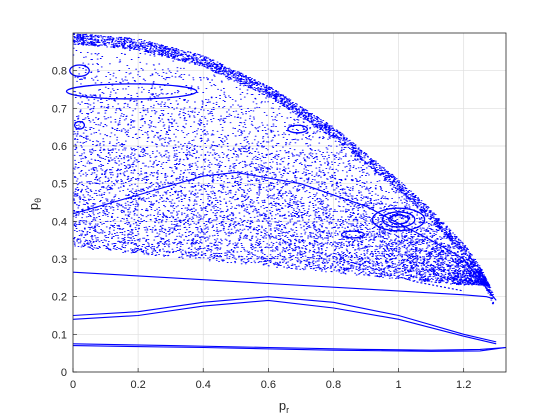  I want to click on y-axis-ticks: 0 0.1 0.2 0.3 0.4 0.5 0.6 0.7 0.8, so click(64, 222).